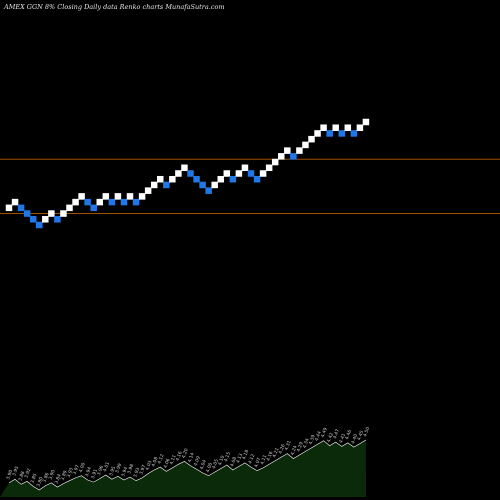 The width and height of the screenshot is (500, 500). I want to click on volume-area, so click(183, 468).